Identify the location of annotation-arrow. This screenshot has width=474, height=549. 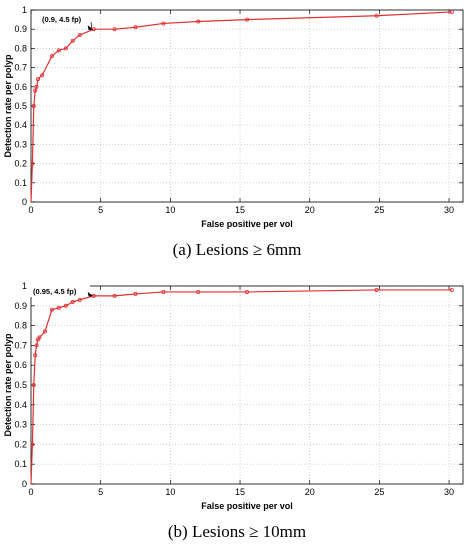
(91, 25).